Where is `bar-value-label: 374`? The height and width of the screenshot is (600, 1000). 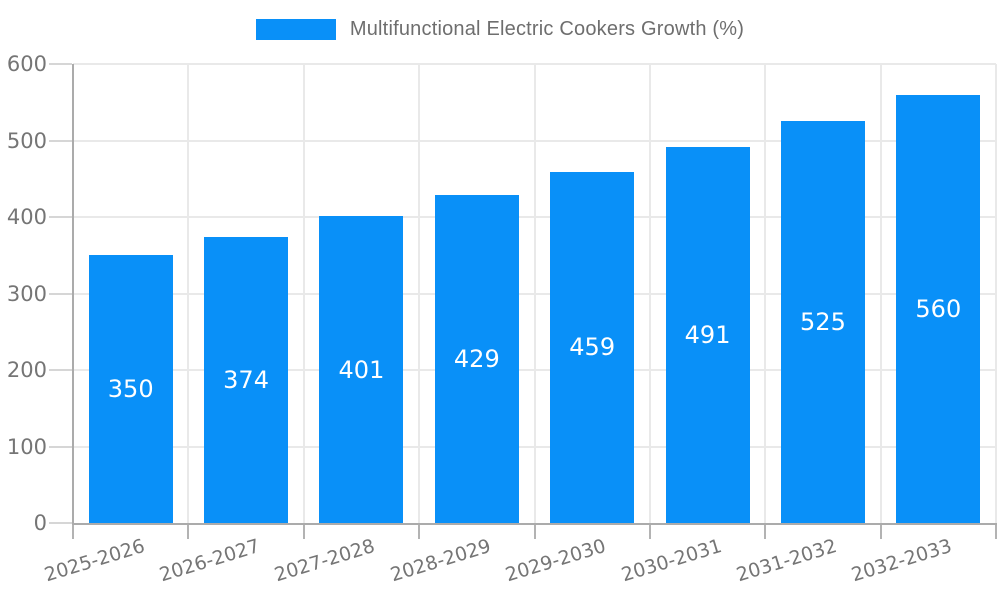
bar-value-label: 374 is located at coordinates (246, 379).